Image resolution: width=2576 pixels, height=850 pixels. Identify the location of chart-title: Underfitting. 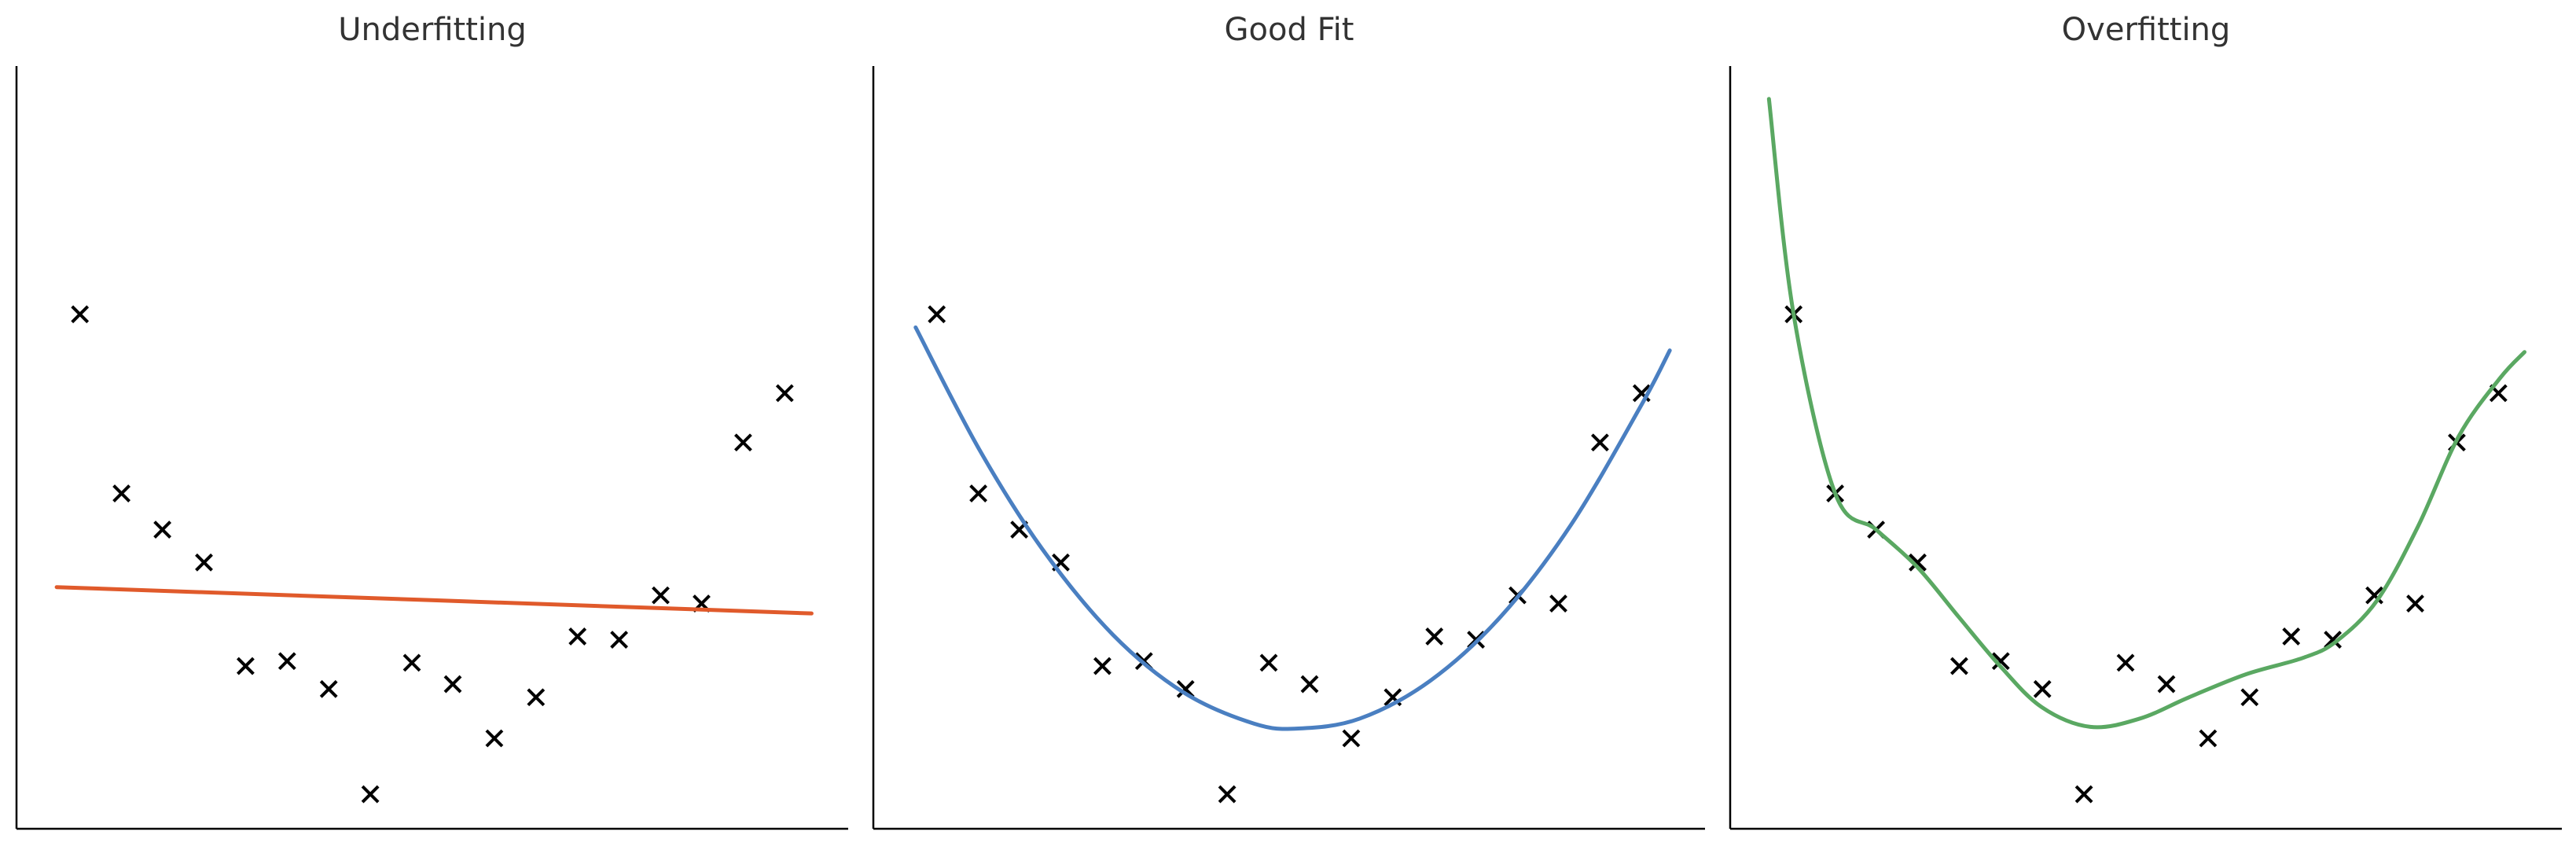
(432, 30).